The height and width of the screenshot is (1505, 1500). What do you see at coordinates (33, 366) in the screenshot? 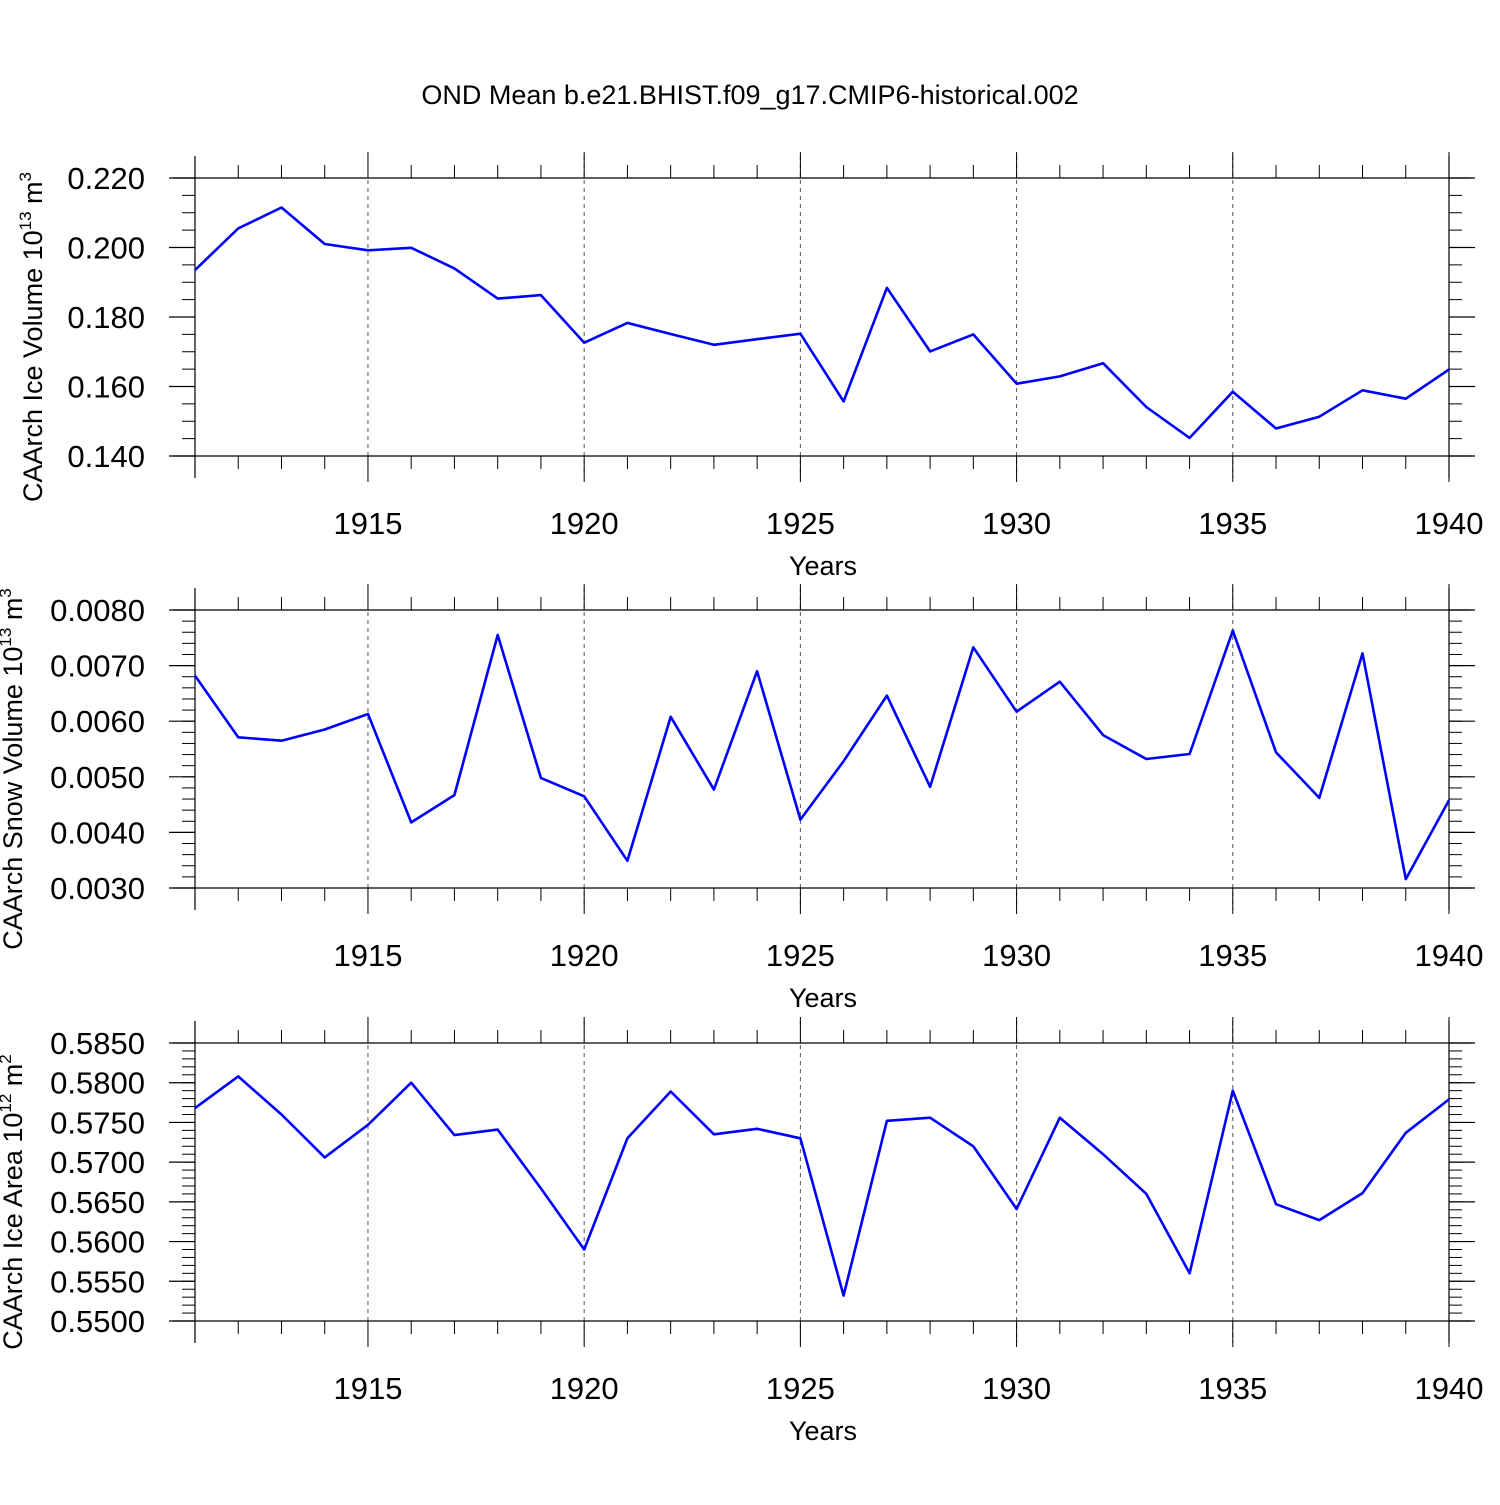
I see `y-axis-title-part: CAArch Ice Volume 10` at bounding box center [33, 366].